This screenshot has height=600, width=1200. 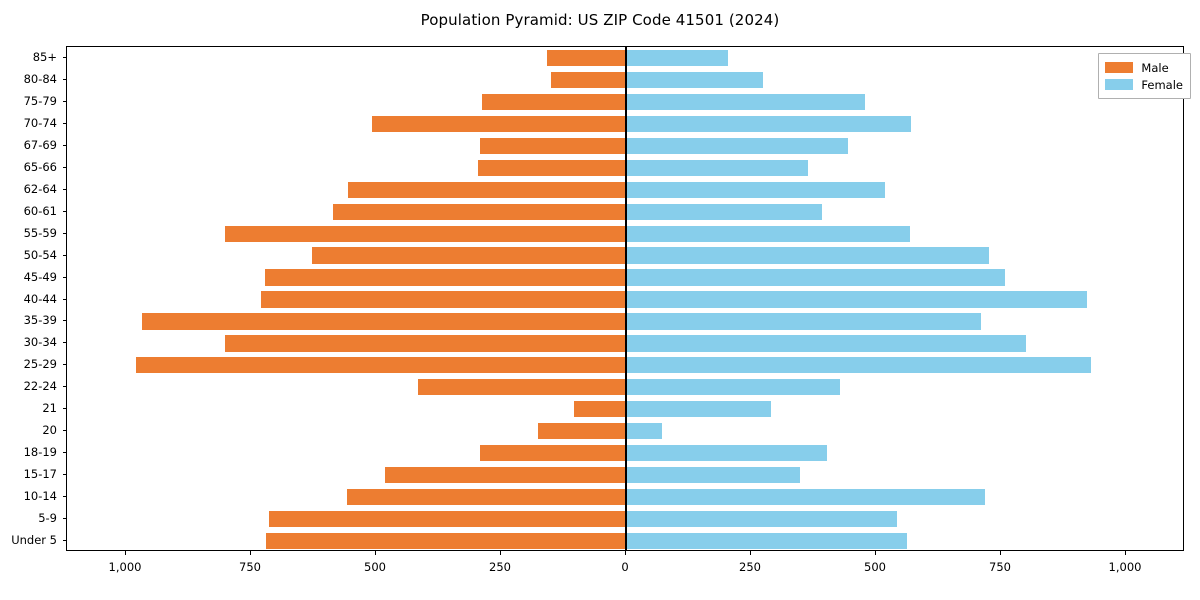 I want to click on legend-entry-male: Male, so click(x=1144, y=67).